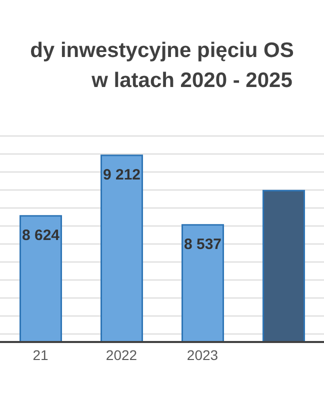 This screenshot has width=324, height=400. What do you see at coordinates (40, 354) in the screenshot?
I see `x-tick-label: 21` at bounding box center [40, 354].